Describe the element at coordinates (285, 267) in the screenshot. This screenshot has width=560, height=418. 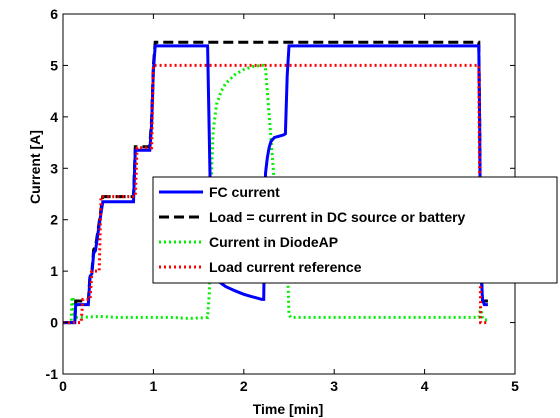
I see `legend-label-3: Load current reference` at that location.